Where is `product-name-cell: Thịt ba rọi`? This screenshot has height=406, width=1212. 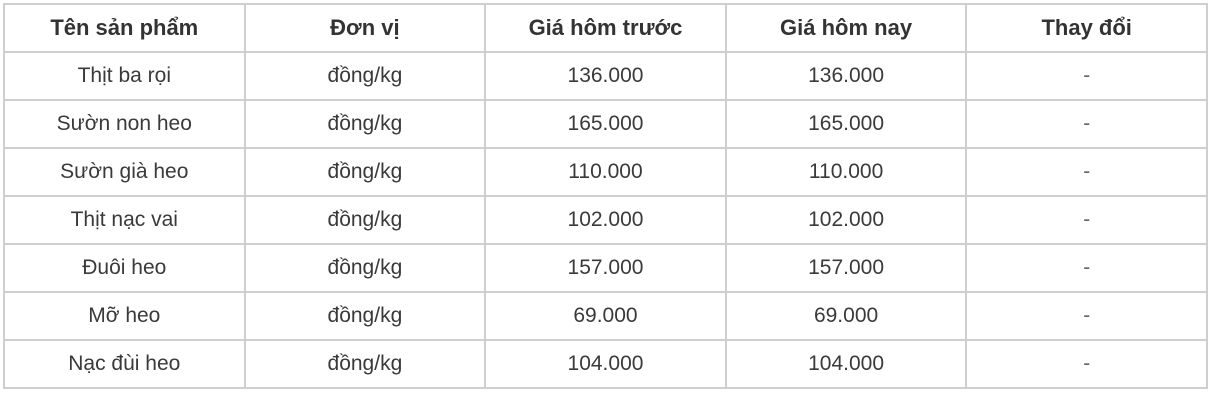 product-name-cell: Thịt ba rọi is located at coordinates (124, 76).